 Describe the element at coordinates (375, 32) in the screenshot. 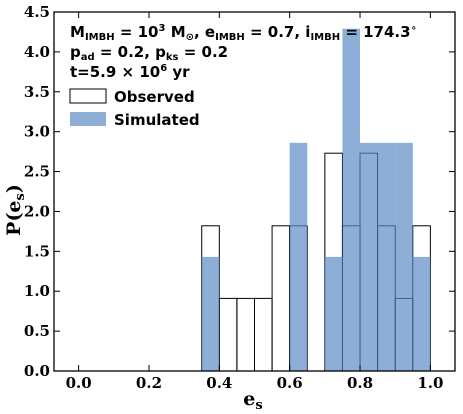

I see `annot-i-val: = 174.3` at that location.